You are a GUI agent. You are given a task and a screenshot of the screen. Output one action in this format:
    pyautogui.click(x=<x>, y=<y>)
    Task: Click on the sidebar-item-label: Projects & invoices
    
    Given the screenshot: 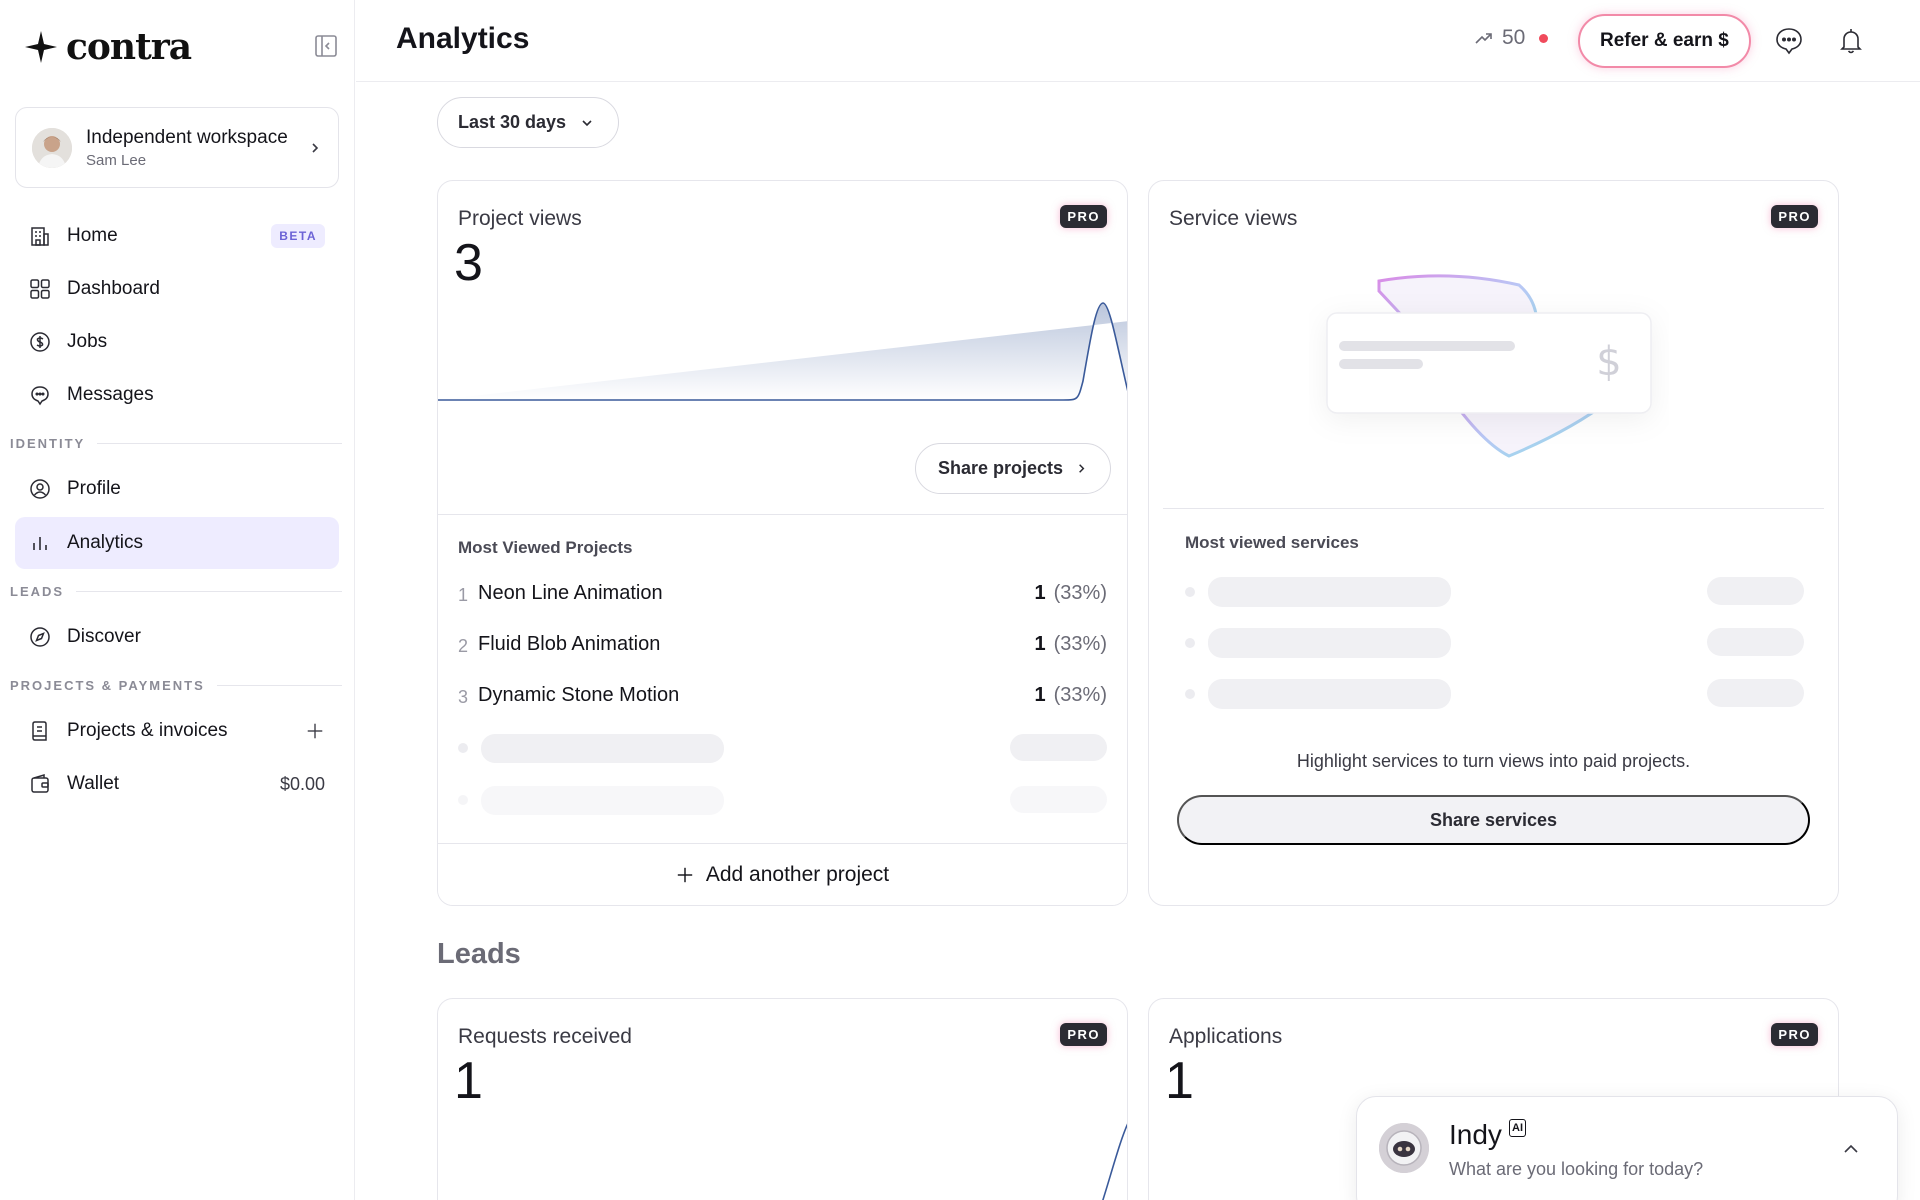 What is the action you would take?
    pyautogui.click(x=147, y=730)
    